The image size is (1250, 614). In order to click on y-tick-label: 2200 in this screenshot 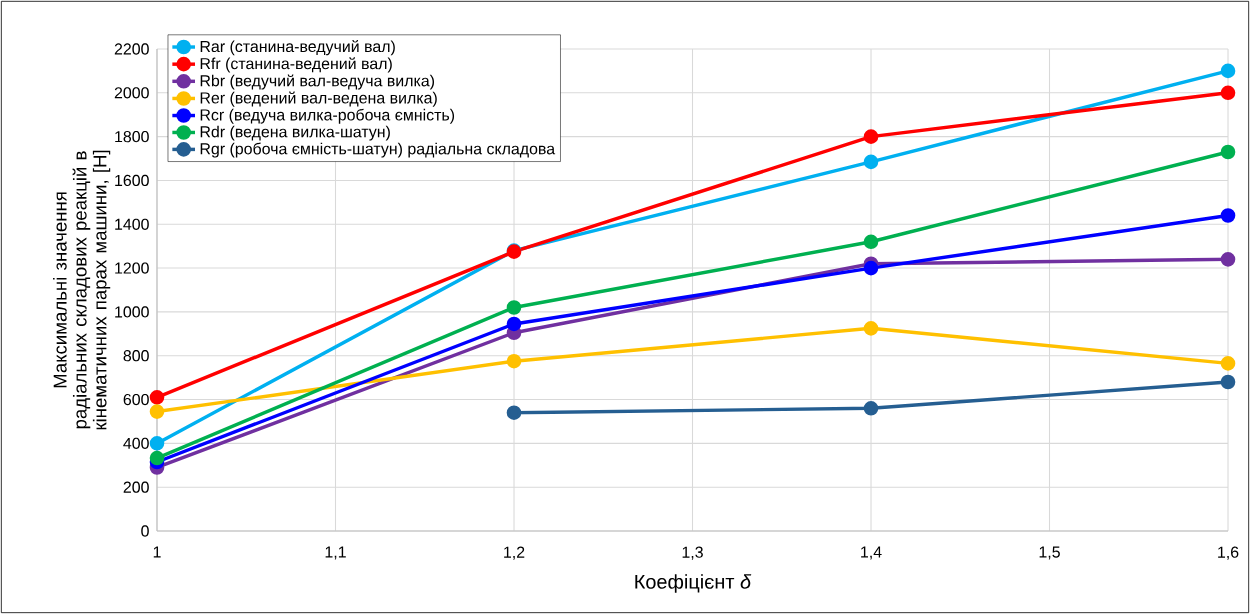, I will do `click(131, 49)`.